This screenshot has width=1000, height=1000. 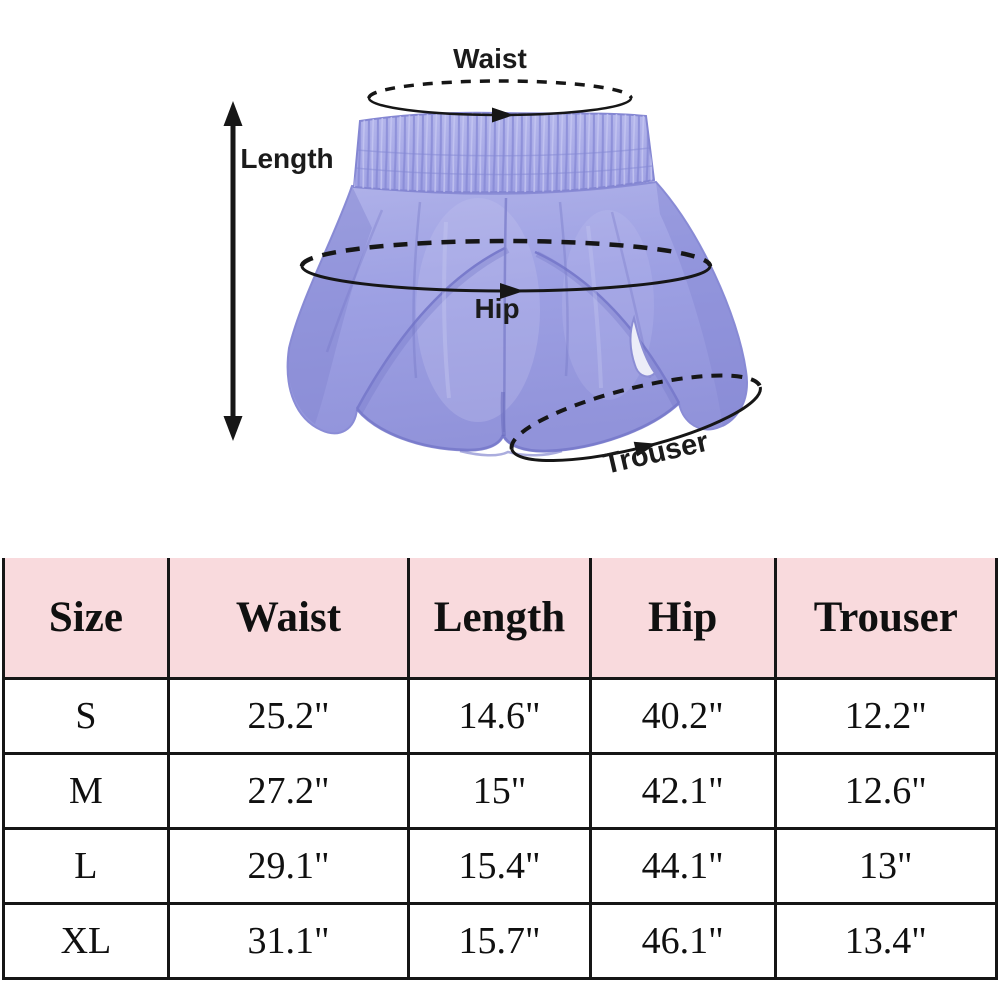 I want to click on cell-waist: 31.1", so click(x=288, y=941).